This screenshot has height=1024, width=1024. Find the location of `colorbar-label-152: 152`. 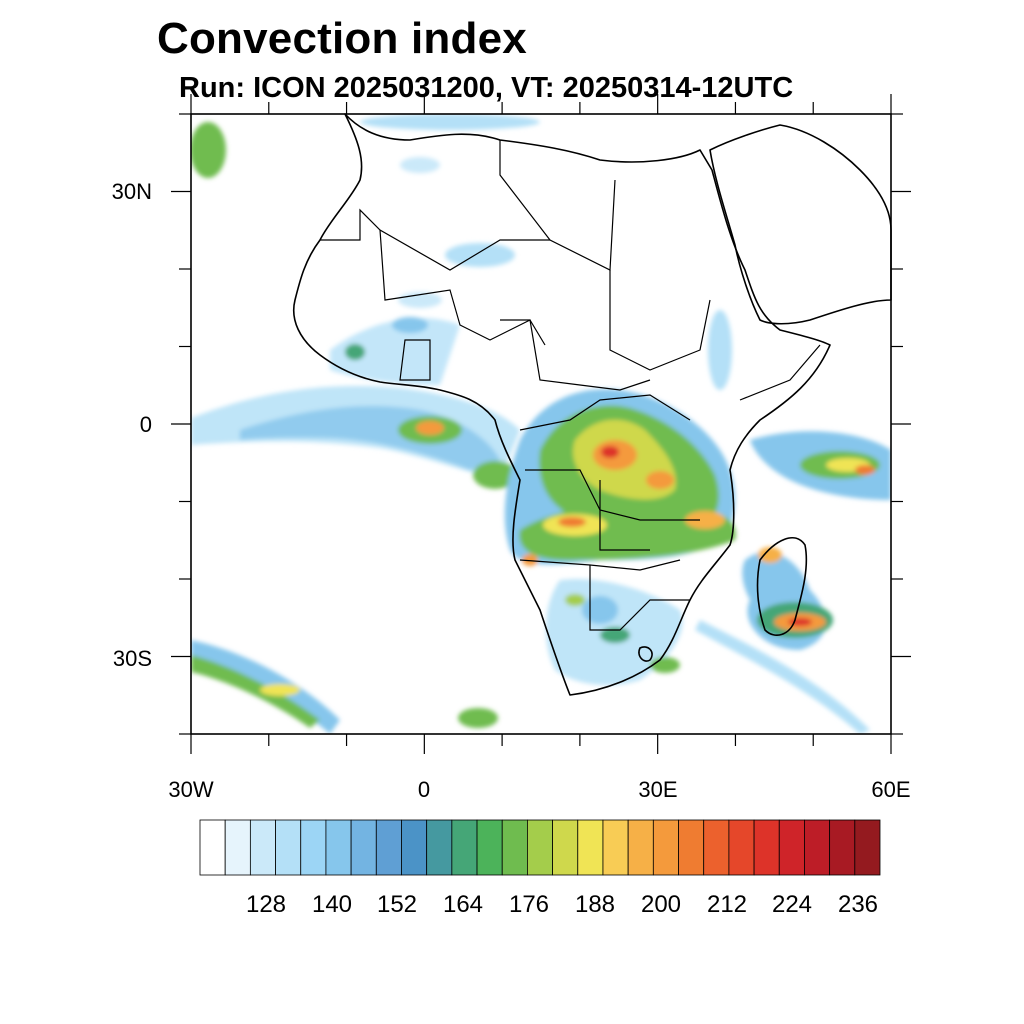

colorbar-label-152: 152 is located at coordinates (397, 904).